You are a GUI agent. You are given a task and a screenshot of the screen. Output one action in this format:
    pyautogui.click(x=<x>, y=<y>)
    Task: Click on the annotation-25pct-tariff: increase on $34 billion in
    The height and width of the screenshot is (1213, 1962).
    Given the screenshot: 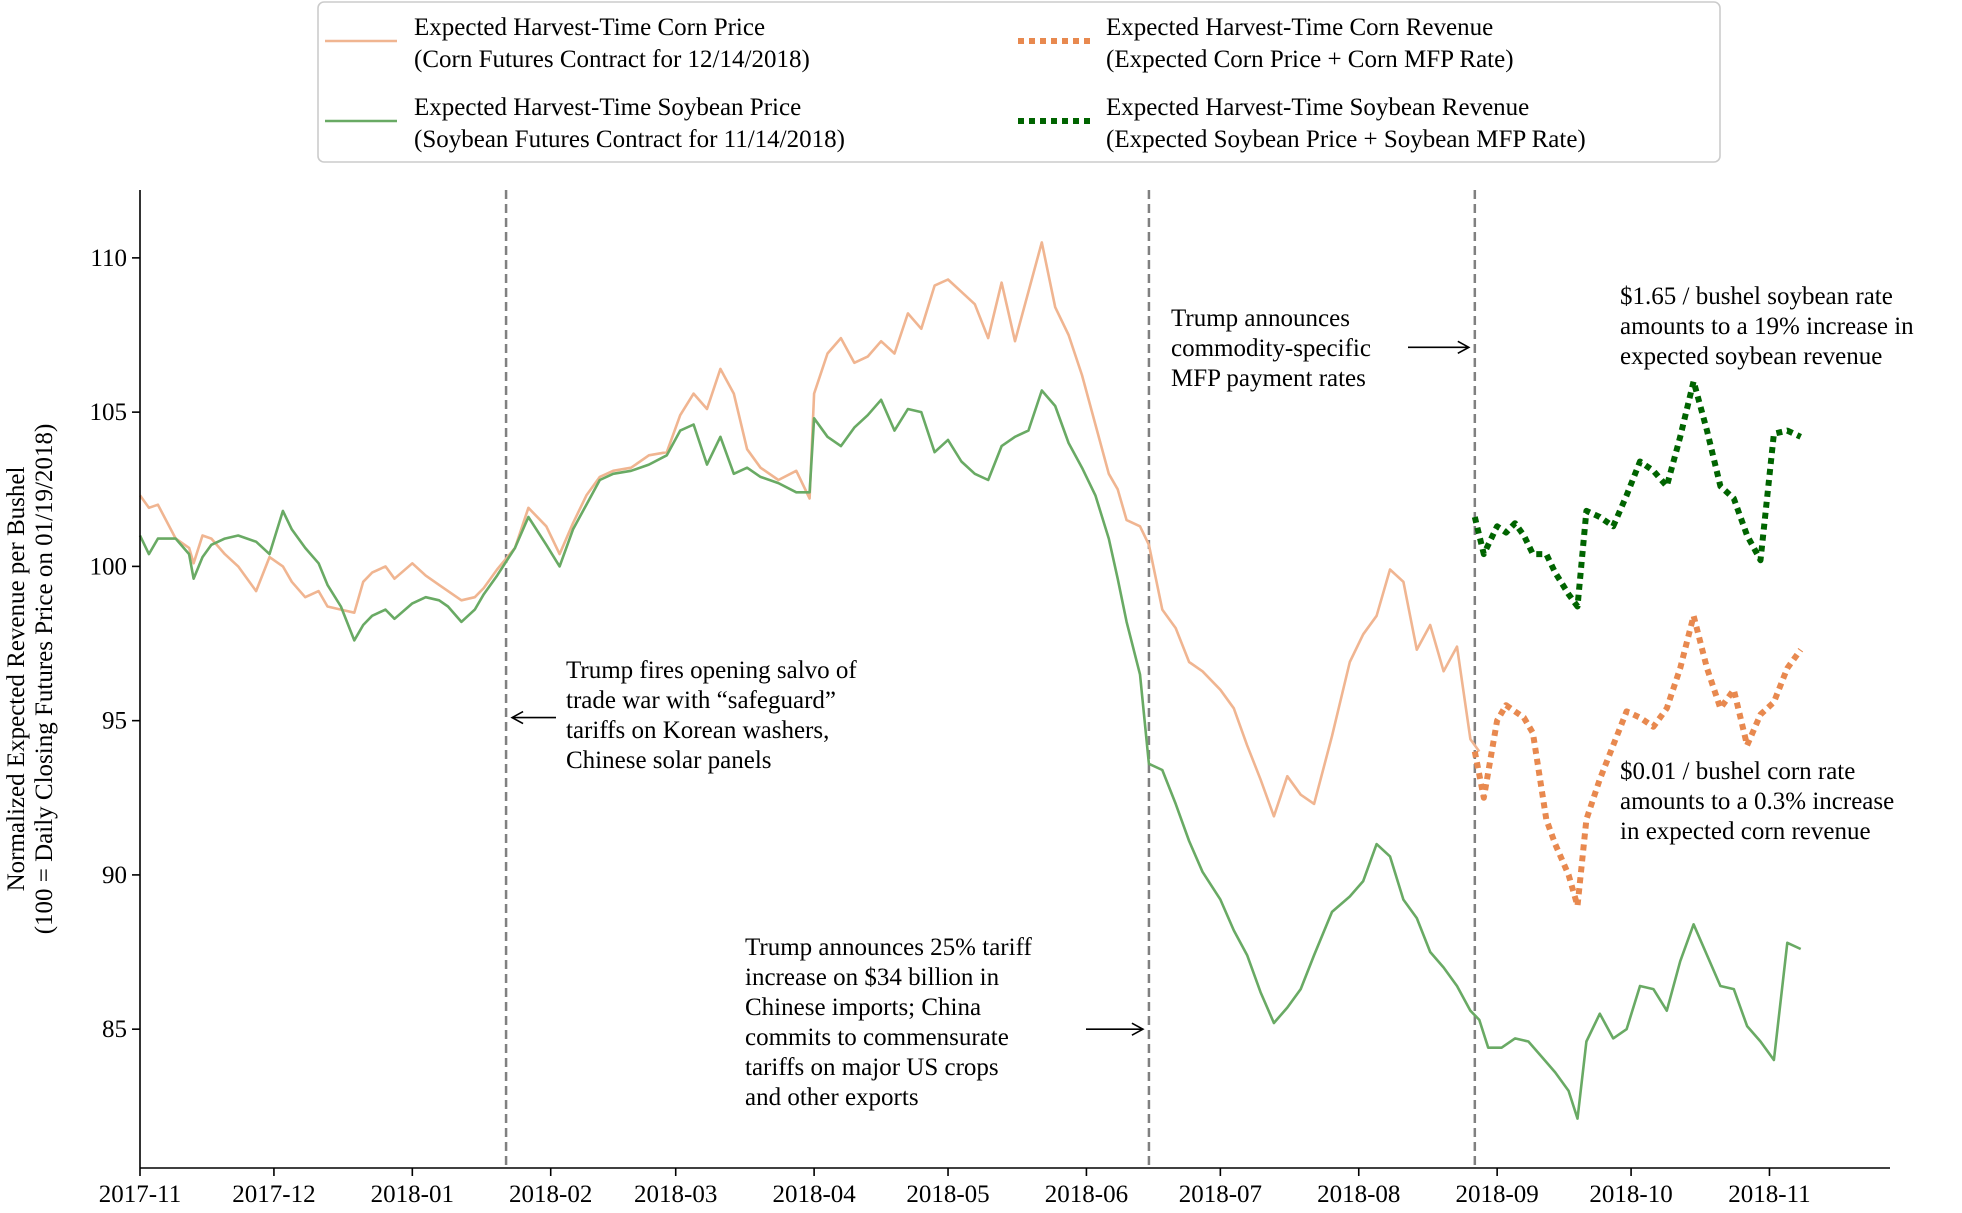 What is the action you would take?
    pyautogui.click(x=872, y=977)
    